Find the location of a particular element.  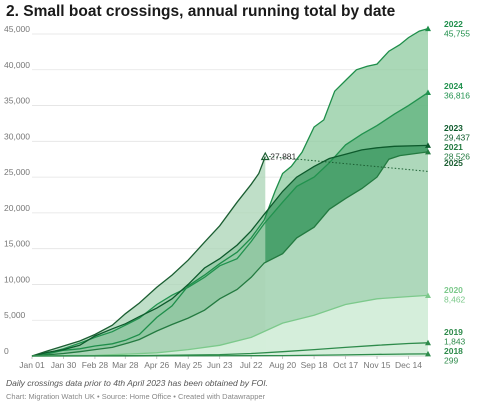

series-name-2021: 2021 is located at coordinates (453, 147).